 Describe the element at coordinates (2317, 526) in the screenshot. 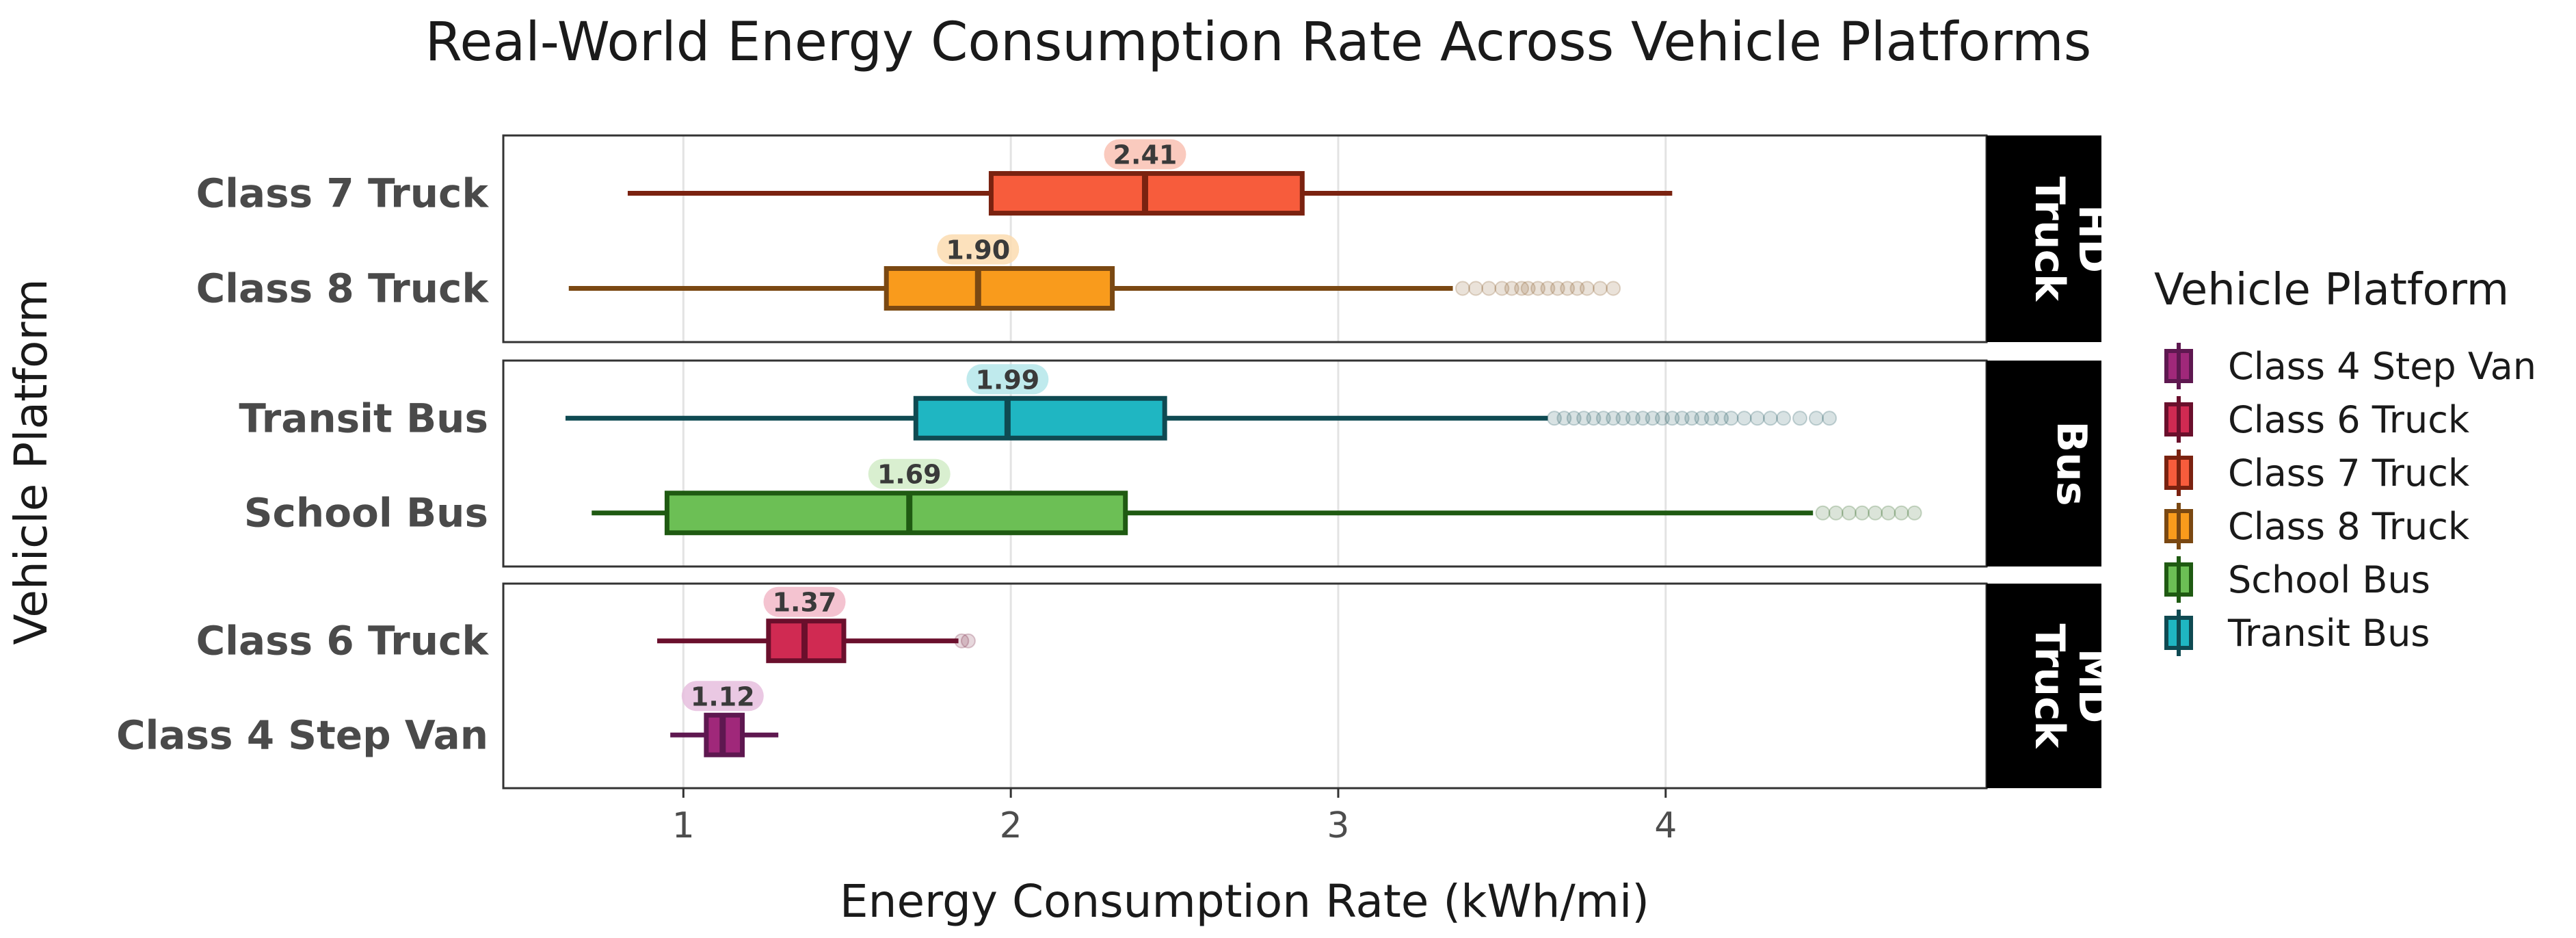

I see `legend-item-class-8-truck: Class 8 Truck` at that location.